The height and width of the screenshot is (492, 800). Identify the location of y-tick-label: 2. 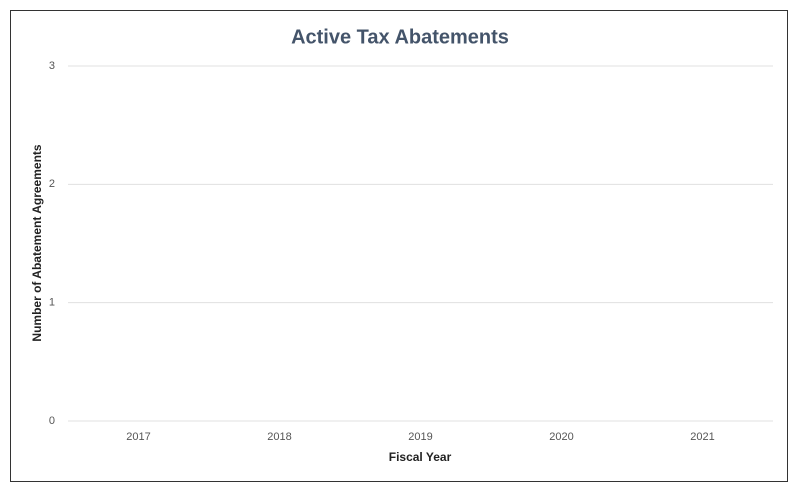
(52, 184).